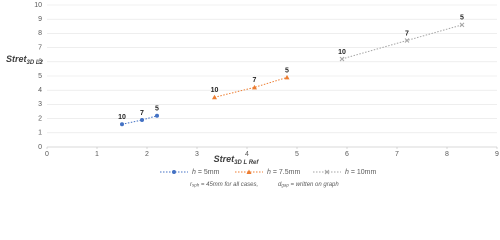 Image resolution: width=500 pixels, height=240 pixels. Describe the element at coordinates (191, 185) in the screenshot. I see `note-var: r` at that location.